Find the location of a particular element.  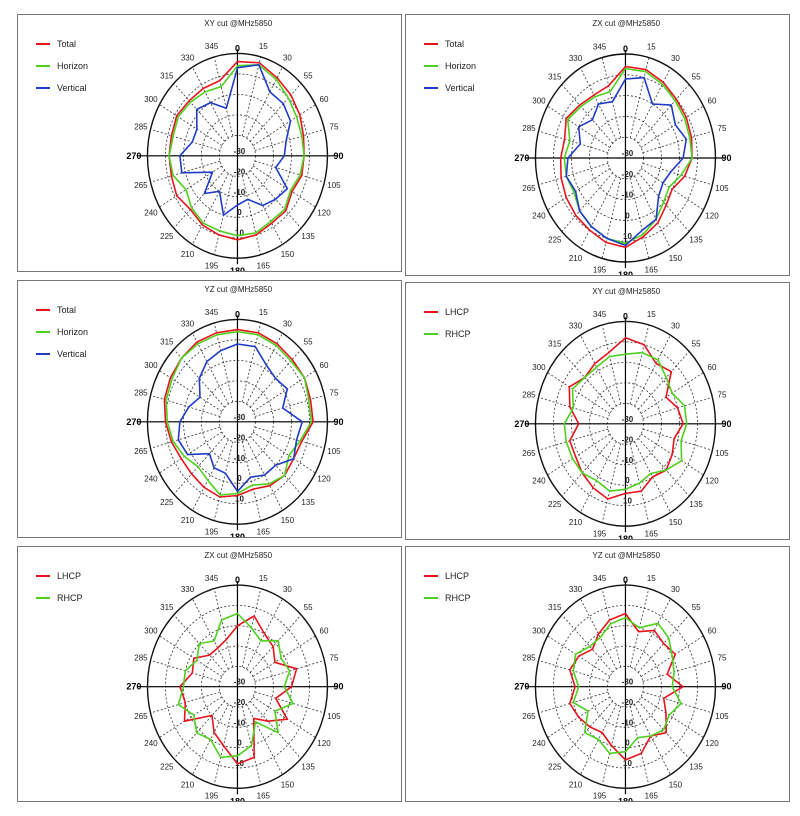

angle-tick-label: 345 is located at coordinates (212, 578).